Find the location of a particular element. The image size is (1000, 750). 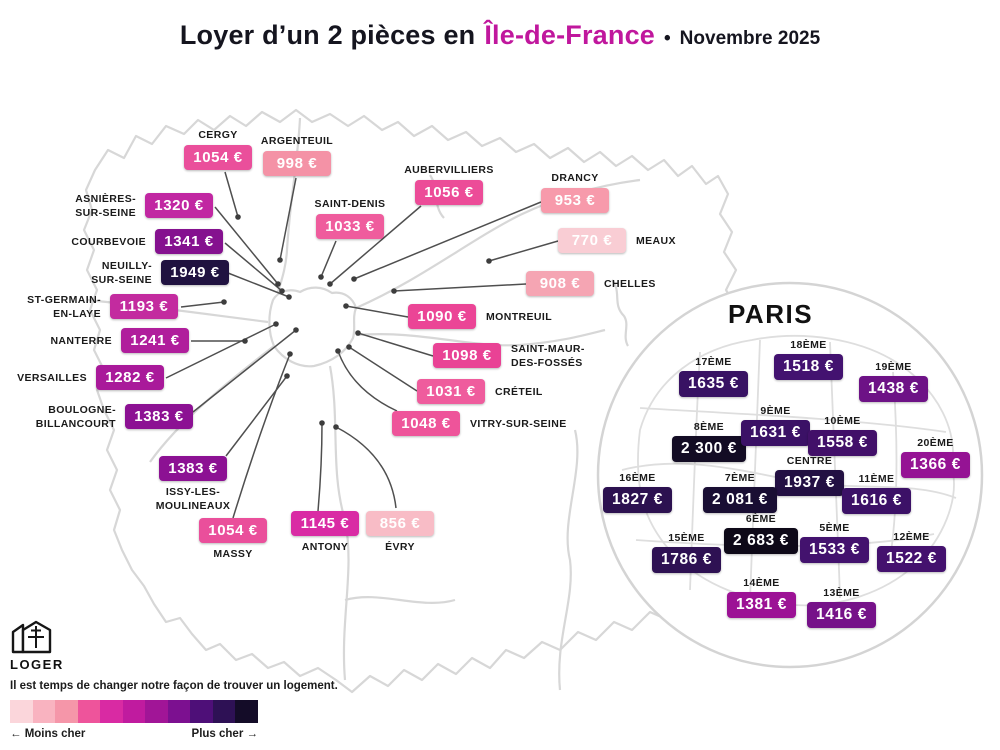

price-badge: 1518 € is located at coordinates (809, 367).